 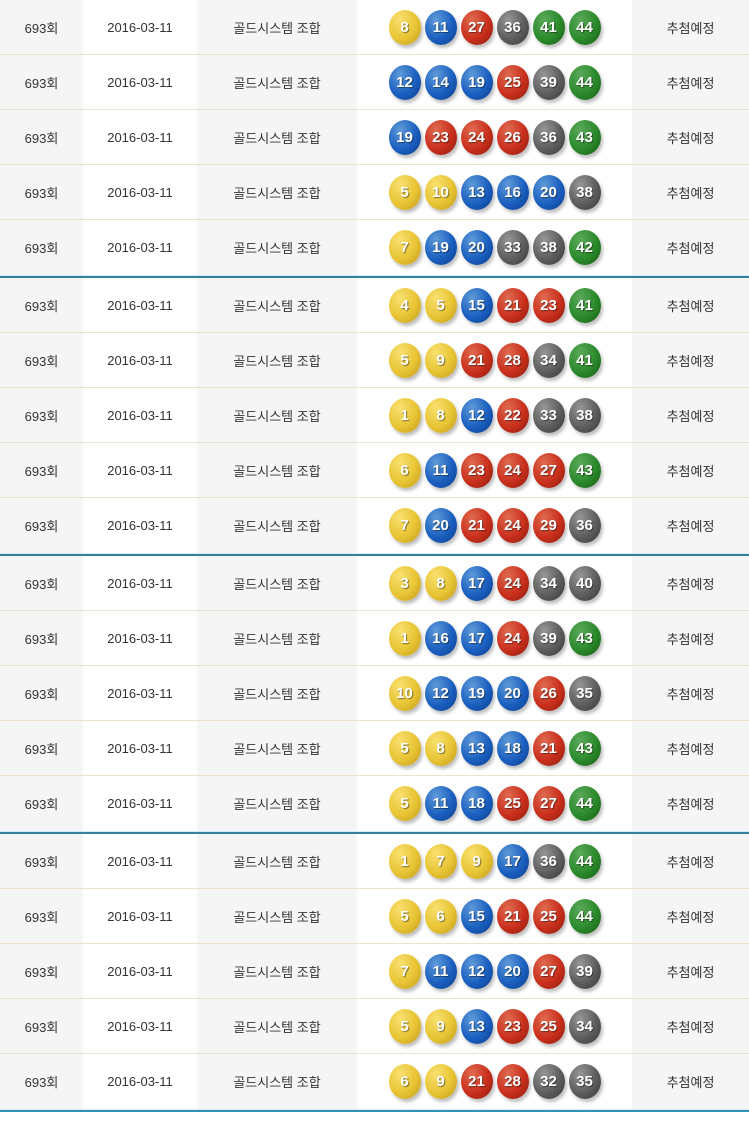 What do you see at coordinates (440, 192) in the screenshot?
I see `lotto-ball: 10` at bounding box center [440, 192].